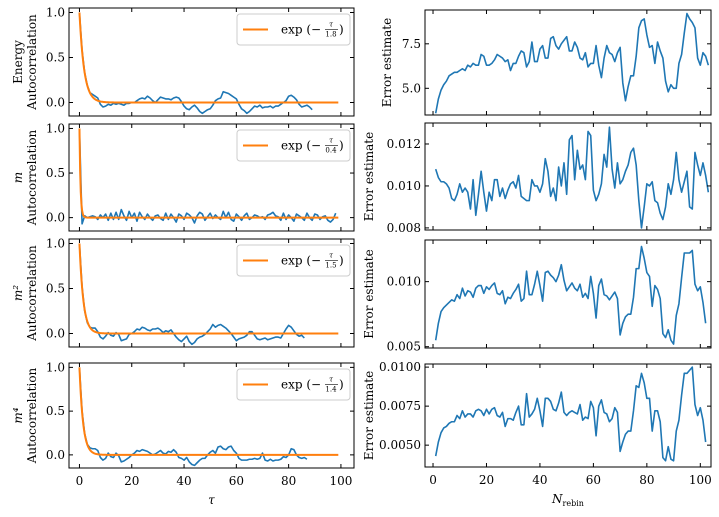  Describe the element at coordinates (400, 406) in the screenshot. I see `y-tick-label: 0.0075` at that location.